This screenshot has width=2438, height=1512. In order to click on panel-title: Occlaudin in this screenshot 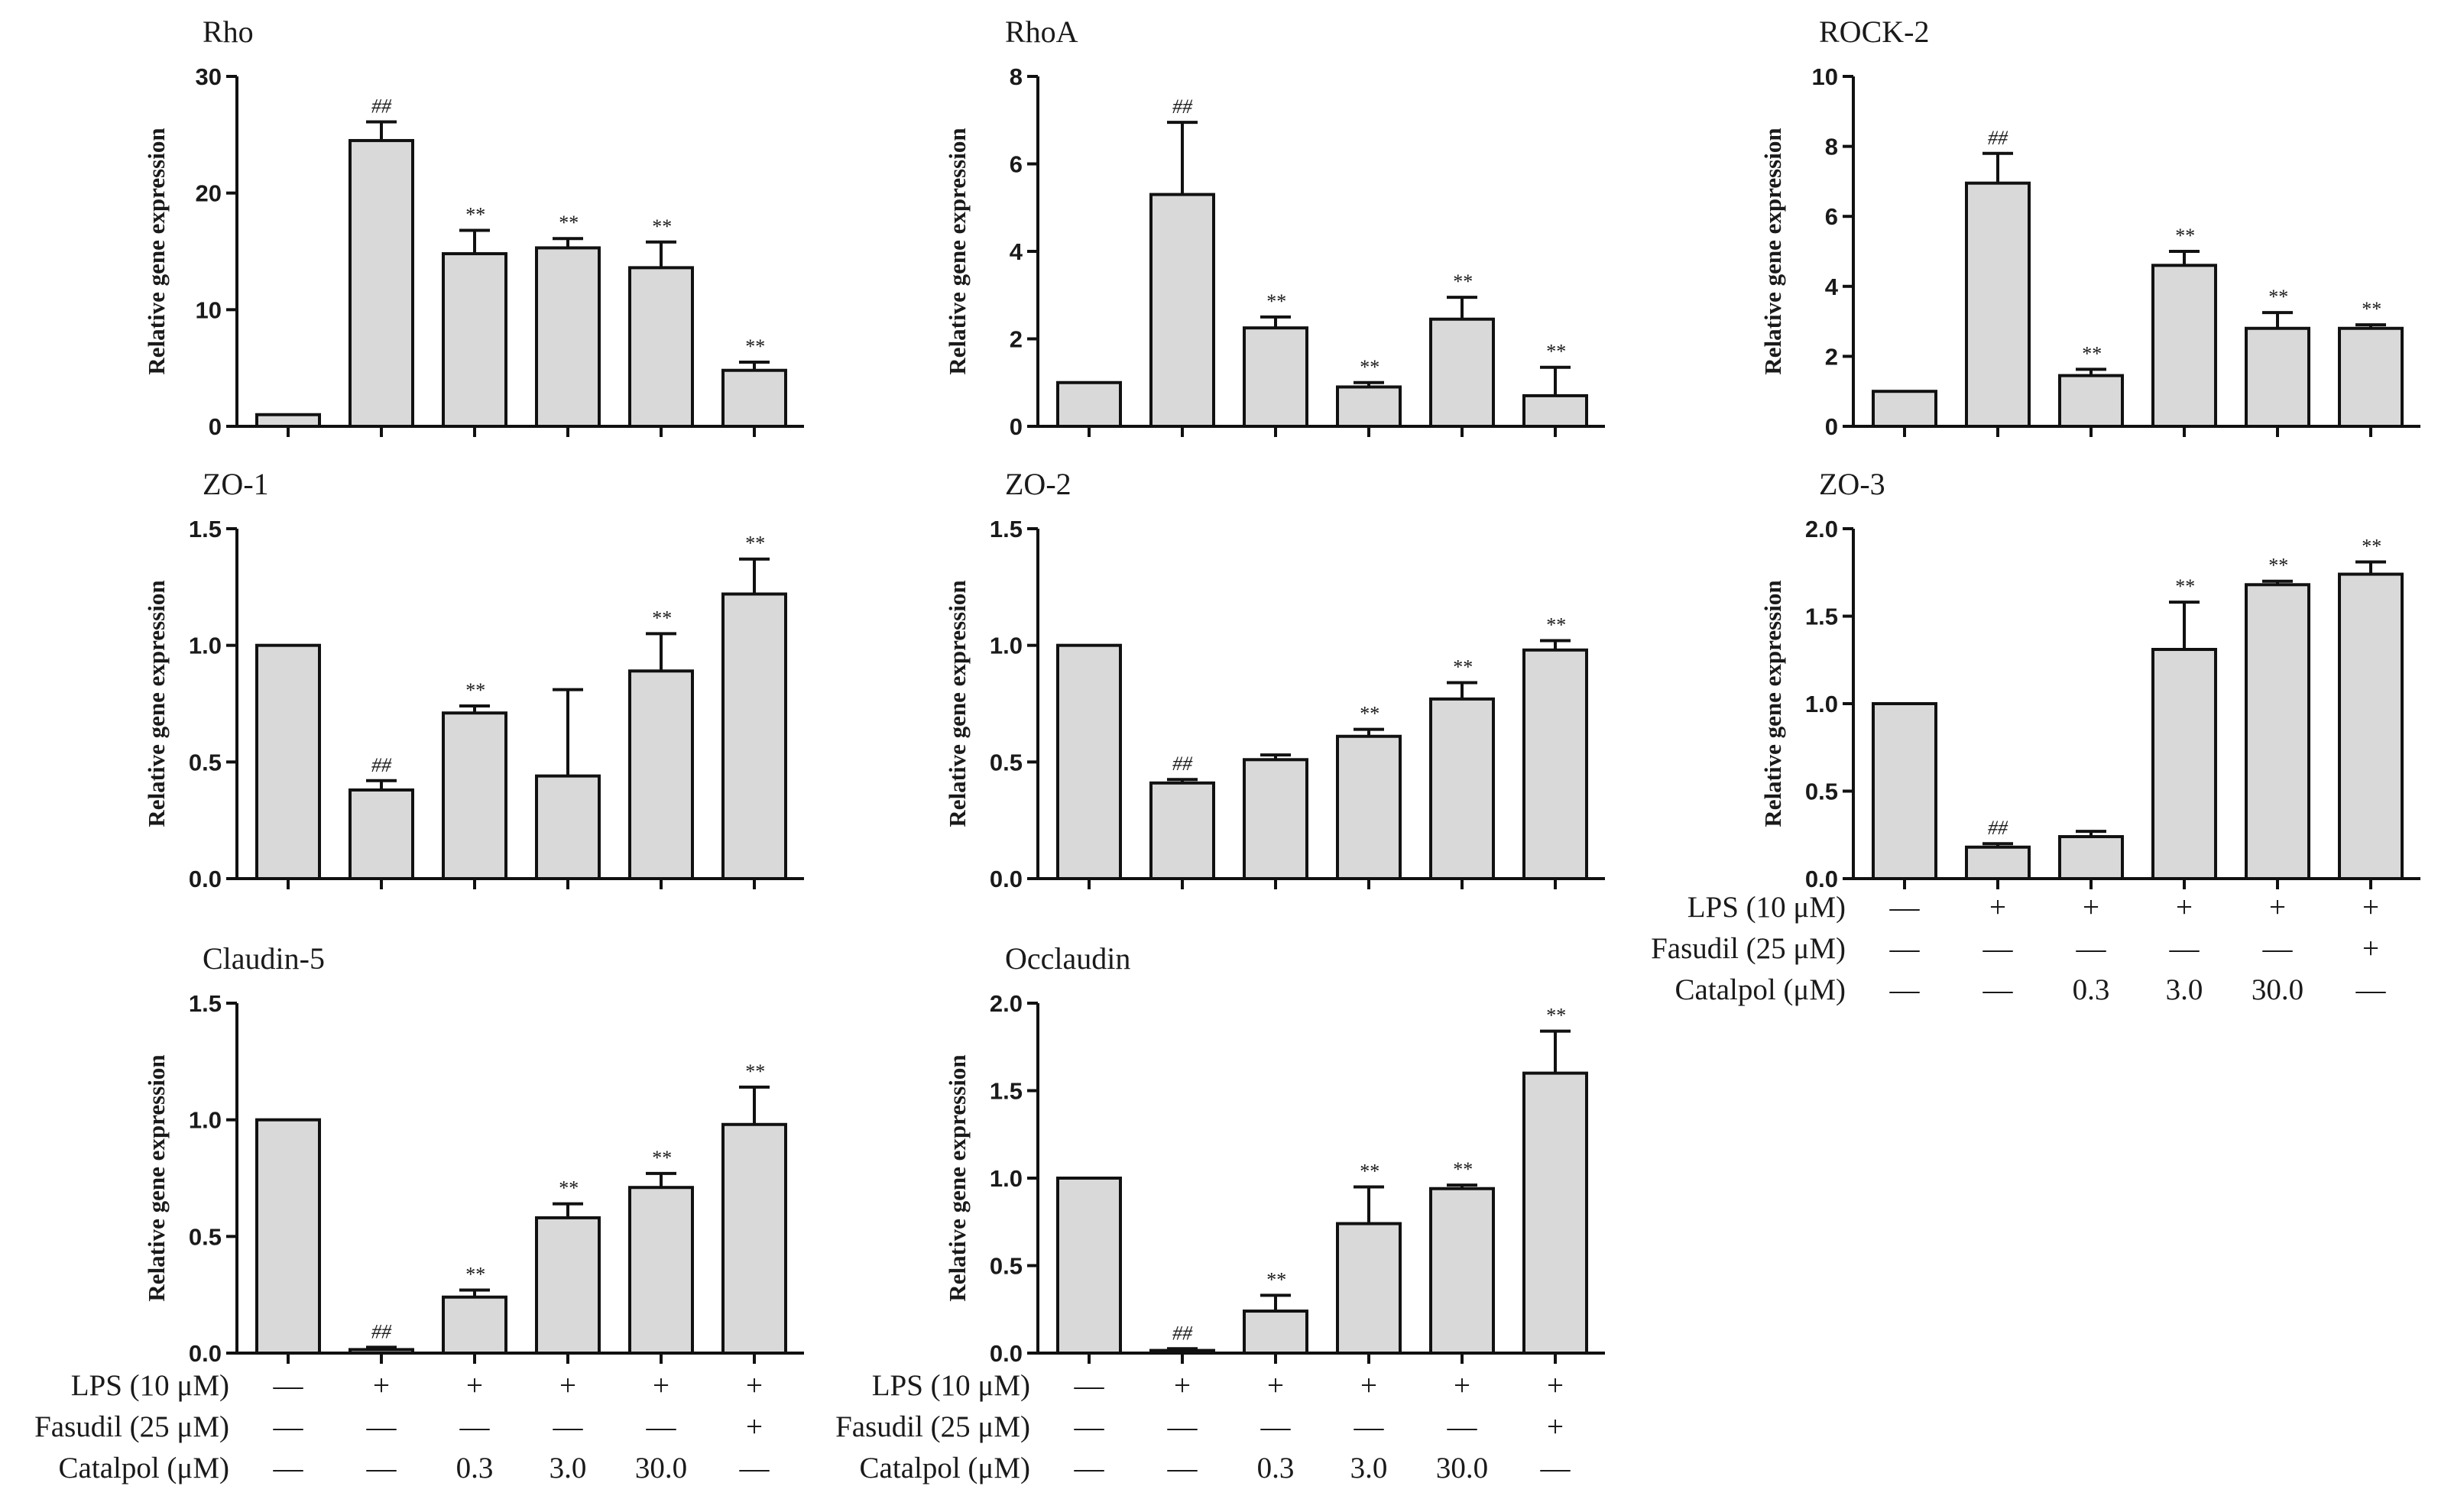, I will do `click(1067, 958)`.